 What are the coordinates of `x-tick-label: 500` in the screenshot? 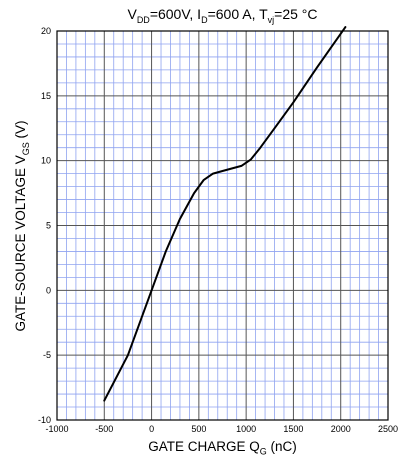 It's located at (198, 429).